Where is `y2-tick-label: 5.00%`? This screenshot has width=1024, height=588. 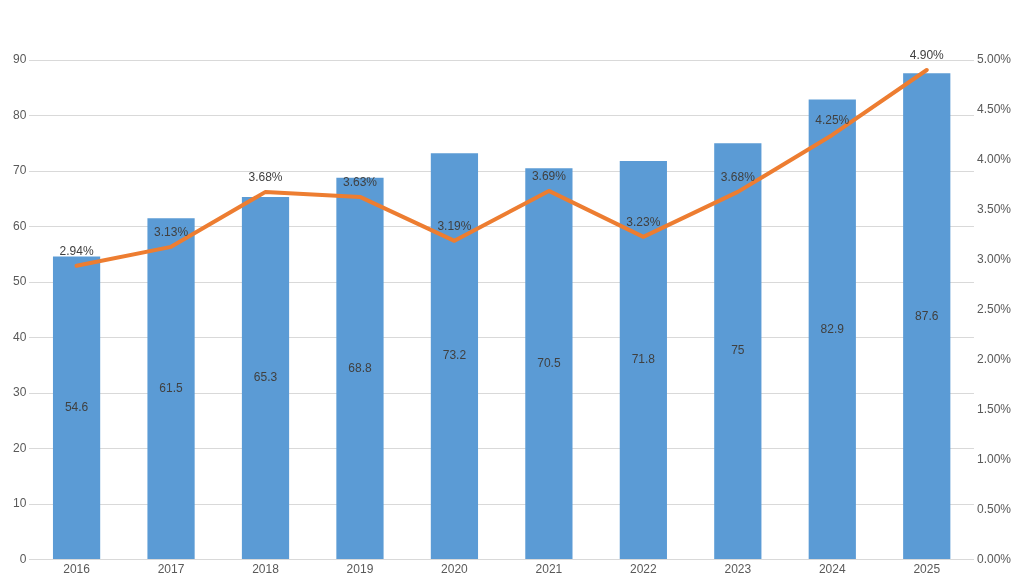 y2-tick-label: 5.00% is located at coordinates (994, 59).